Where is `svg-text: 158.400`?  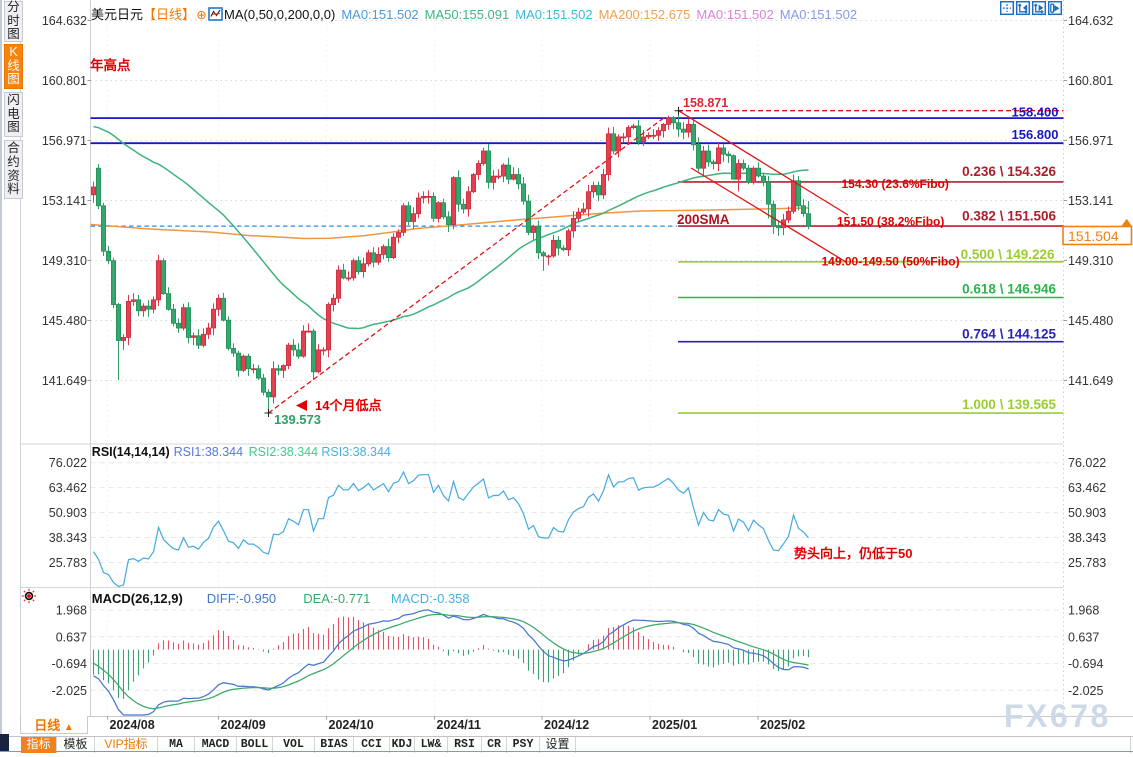 svg-text: 158.400 is located at coordinates (1035, 112).